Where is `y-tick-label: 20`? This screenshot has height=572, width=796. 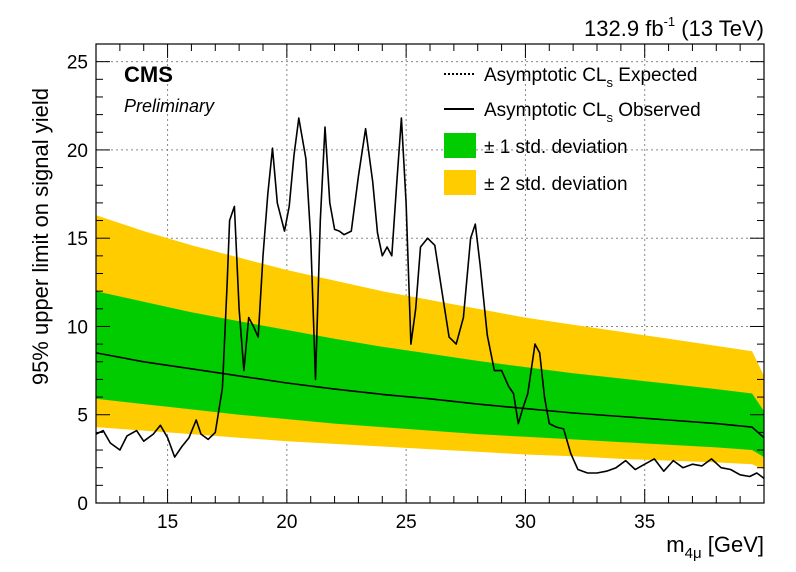 y-tick-label: 20 is located at coordinates (77, 151).